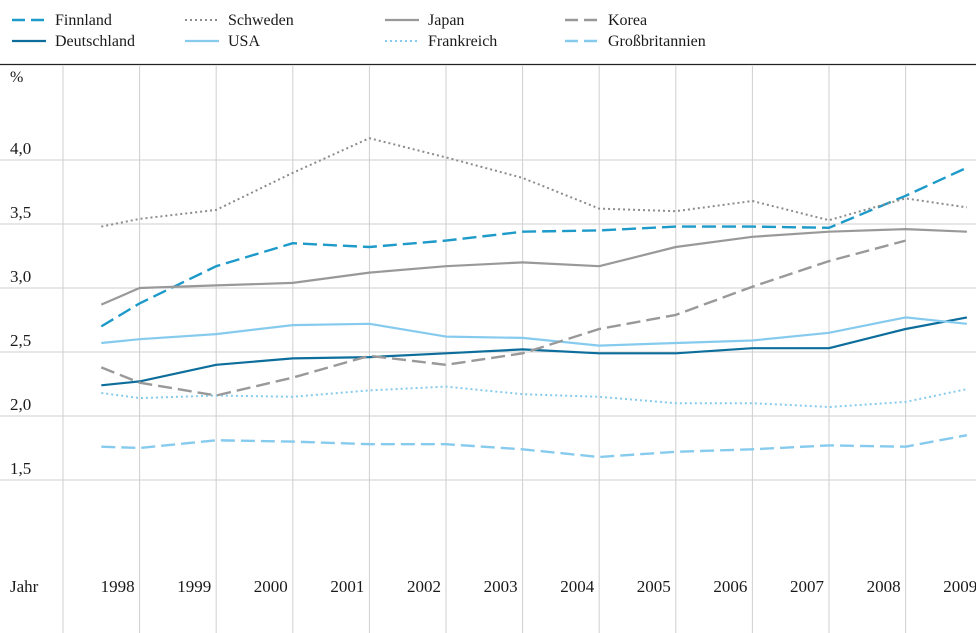  What do you see at coordinates (194, 586) in the screenshot?
I see `x-tick-label: 1999` at bounding box center [194, 586].